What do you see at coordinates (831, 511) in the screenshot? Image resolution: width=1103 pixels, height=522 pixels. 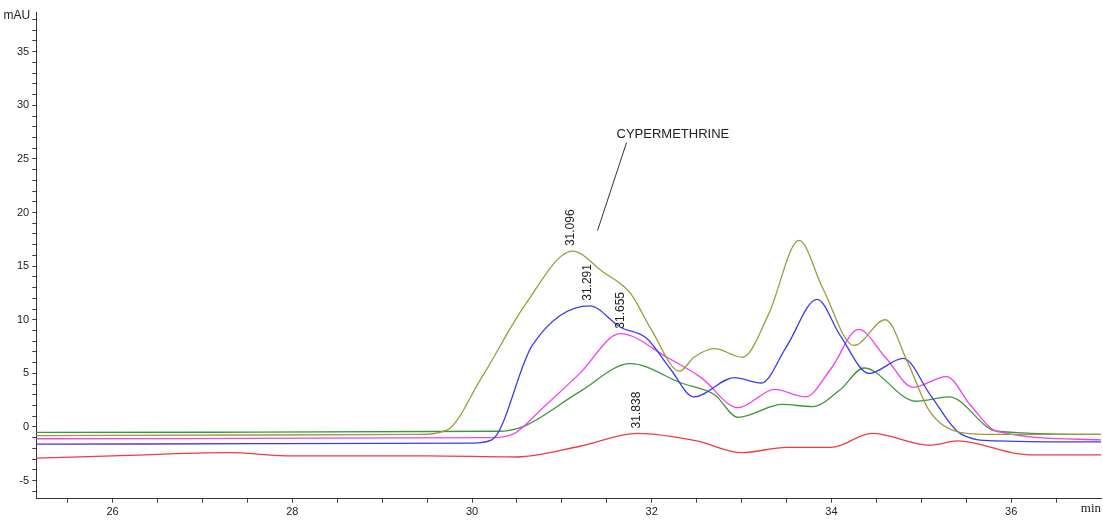 I see `x-tick-label: 34` at bounding box center [831, 511].